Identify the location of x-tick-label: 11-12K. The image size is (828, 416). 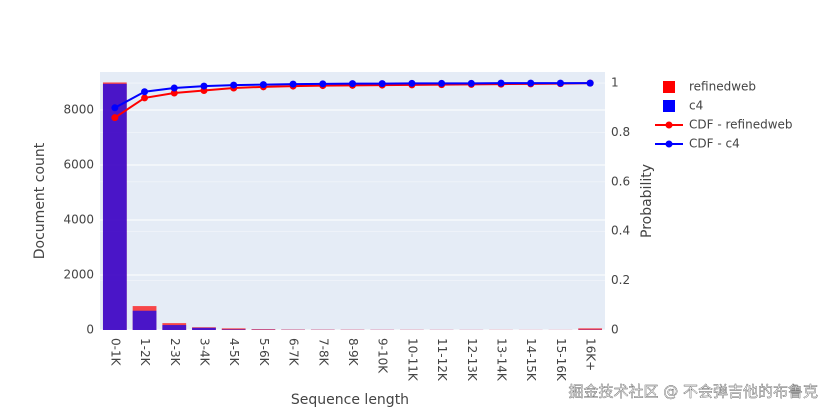
(442, 360).